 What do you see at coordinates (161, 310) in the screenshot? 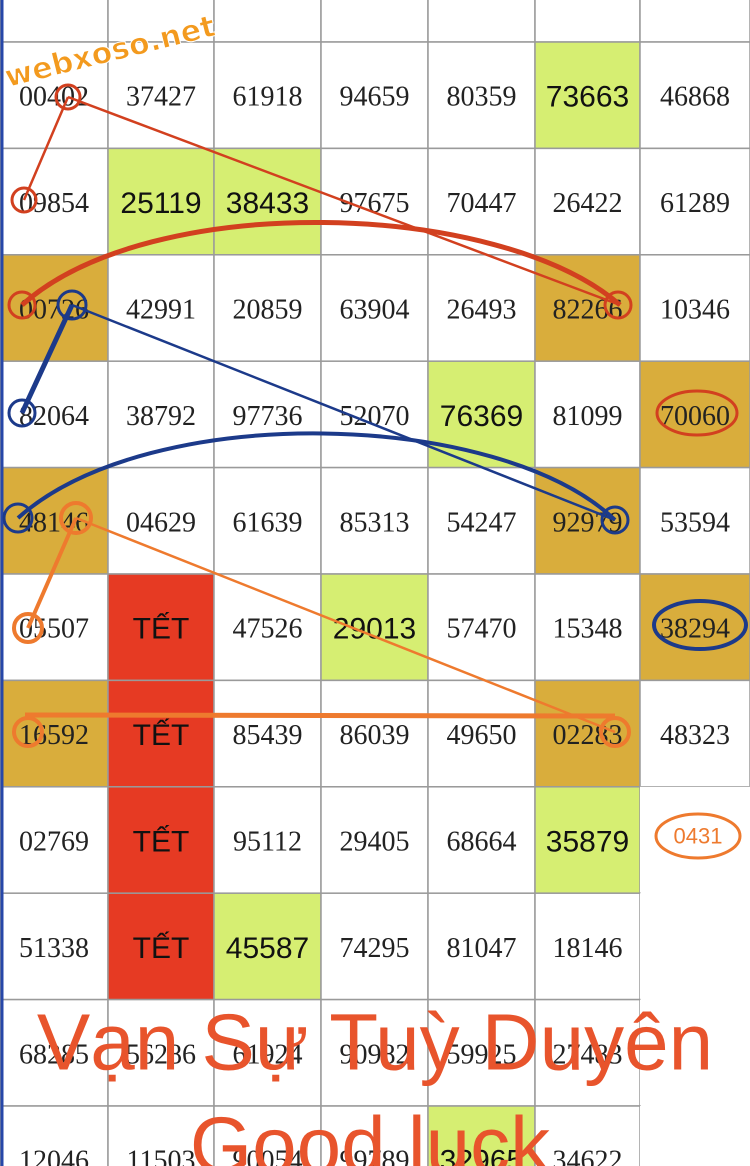
I see `cell-text: 42991` at bounding box center [161, 310].